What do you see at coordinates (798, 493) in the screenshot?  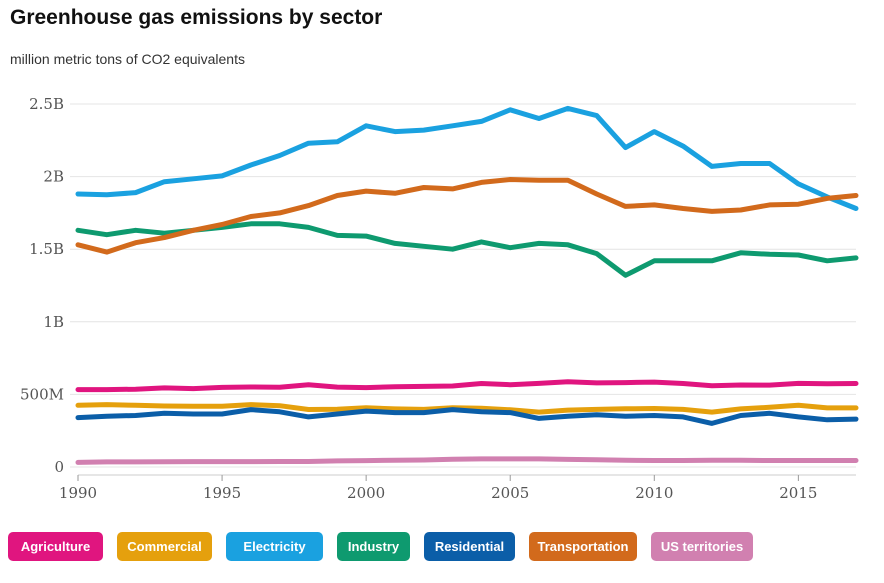 I see `x-tick-label: 2015` at bounding box center [798, 493].